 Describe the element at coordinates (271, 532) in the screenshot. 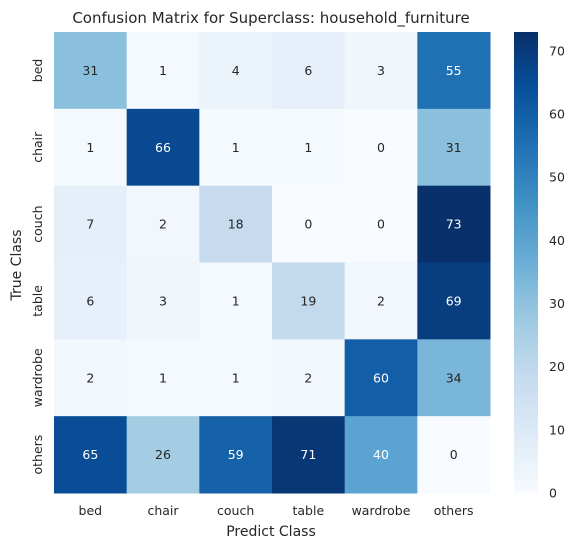

I see `x-axis-label: Predict Class` at that location.